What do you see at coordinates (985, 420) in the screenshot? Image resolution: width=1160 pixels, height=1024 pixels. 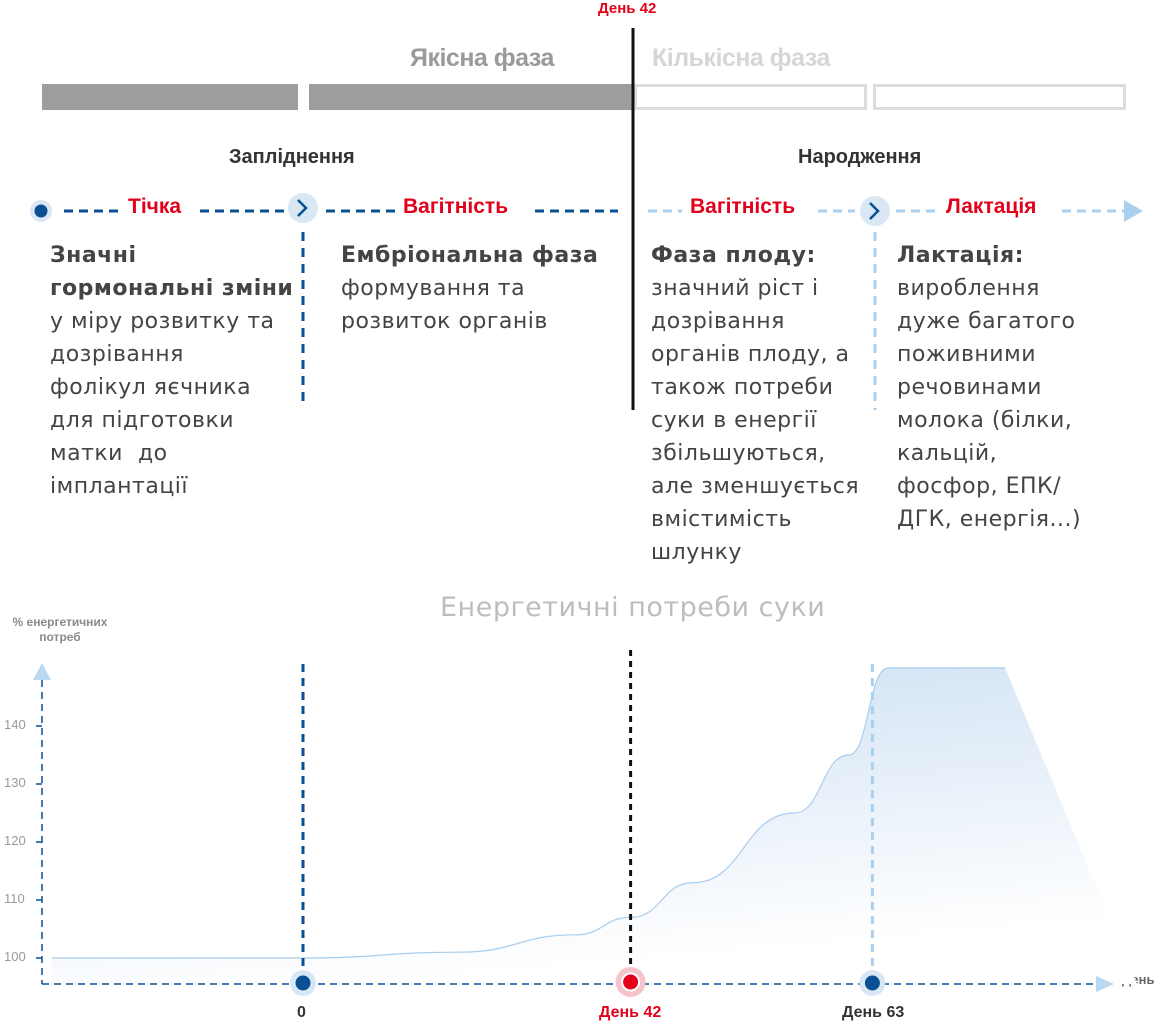 I see `column-lactation-line: молока (білки,` at bounding box center [985, 420].